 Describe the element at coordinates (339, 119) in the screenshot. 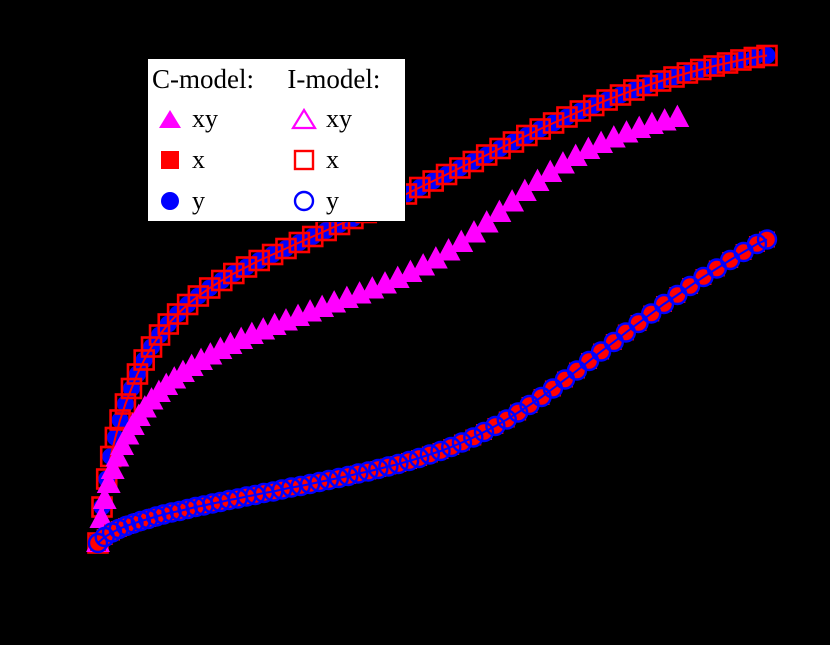

I see `legend-label-xy-i: xy` at that location.